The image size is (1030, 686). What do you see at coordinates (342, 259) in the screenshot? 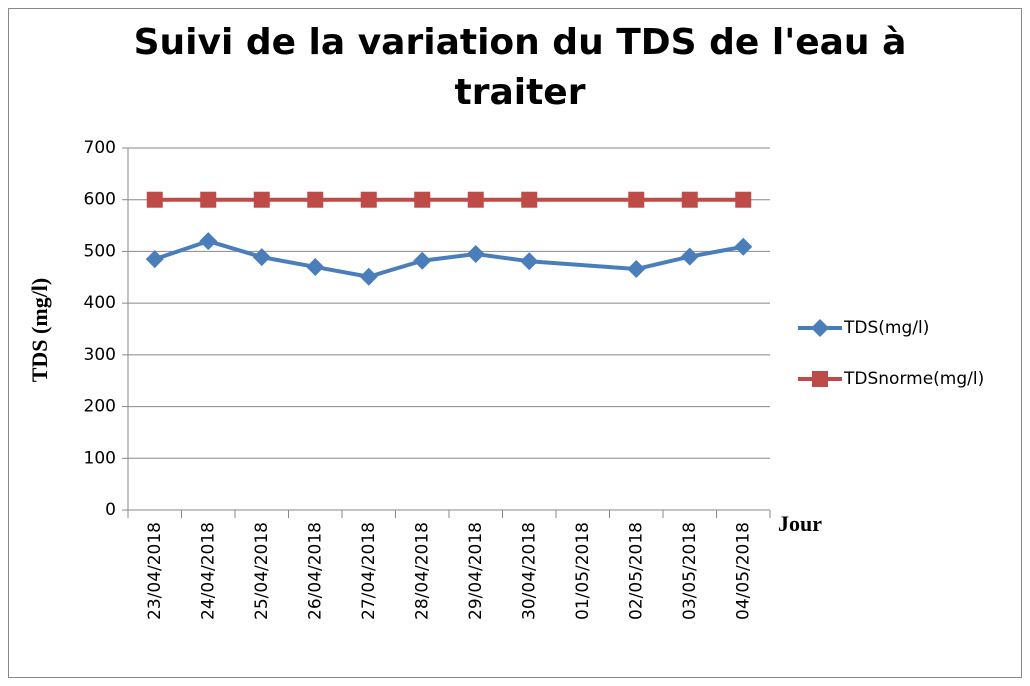
I see `series-line` at bounding box center [342, 259].